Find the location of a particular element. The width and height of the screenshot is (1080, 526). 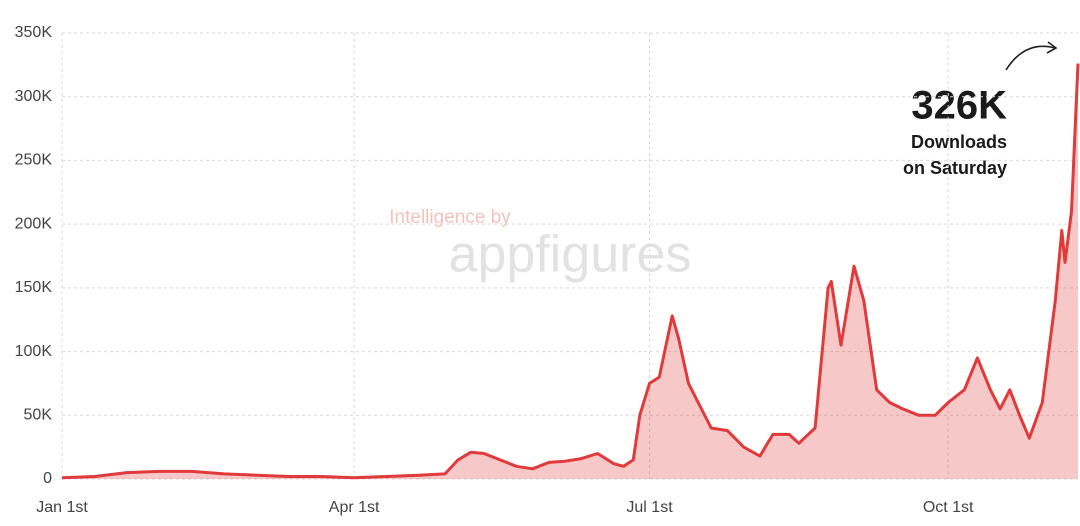

annotation-value: 326K is located at coordinates (959, 106).